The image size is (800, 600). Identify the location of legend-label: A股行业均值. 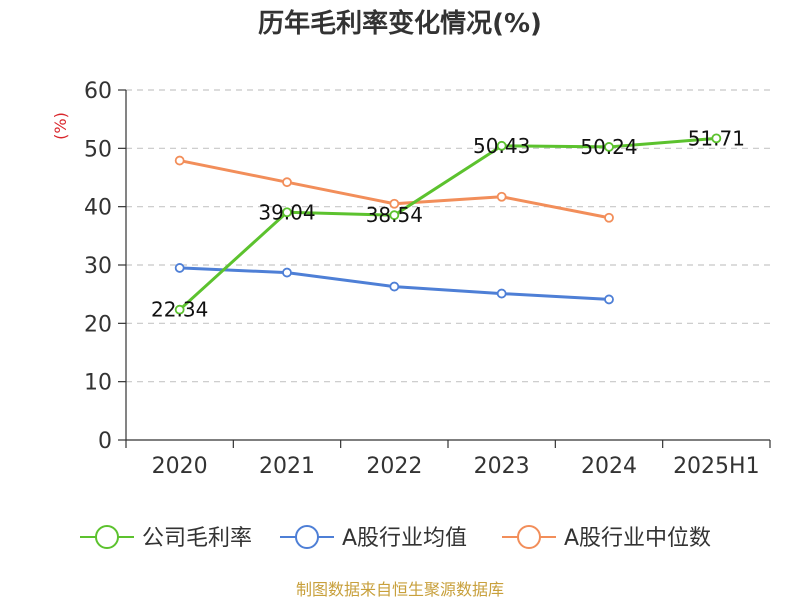
(404, 538).